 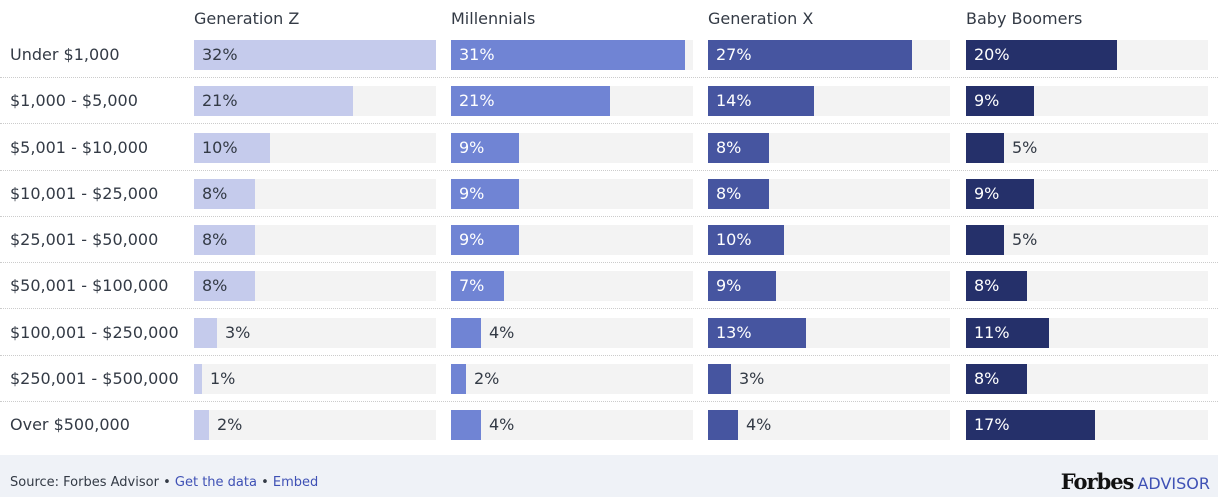 What do you see at coordinates (761, 18) in the screenshot?
I see `column-header-2: Generation X` at bounding box center [761, 18].